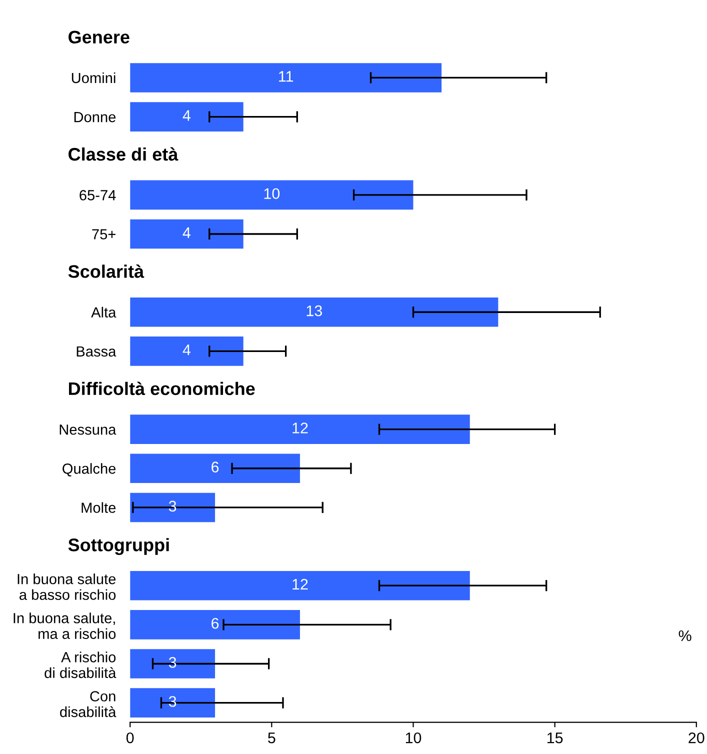 The image size is (707, 754). What do you see at coordinates (162, 389) in the screenshot?
I see `y-tick-label: Difficoltà economiche` at bounding box center [162, 389].